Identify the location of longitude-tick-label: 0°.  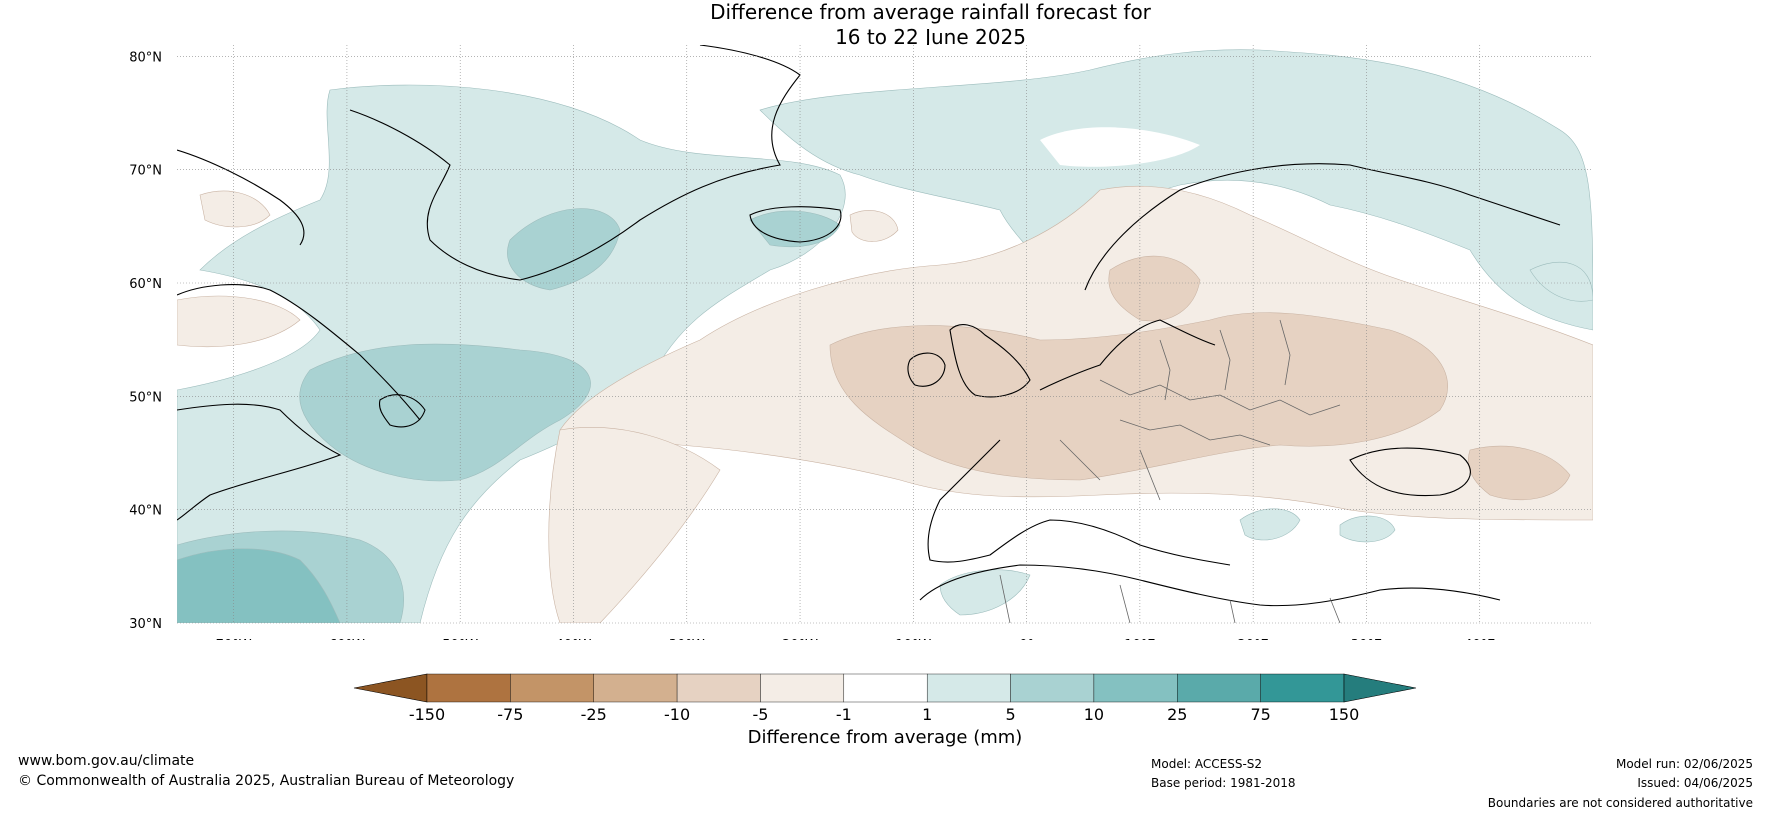
(1026, 639).